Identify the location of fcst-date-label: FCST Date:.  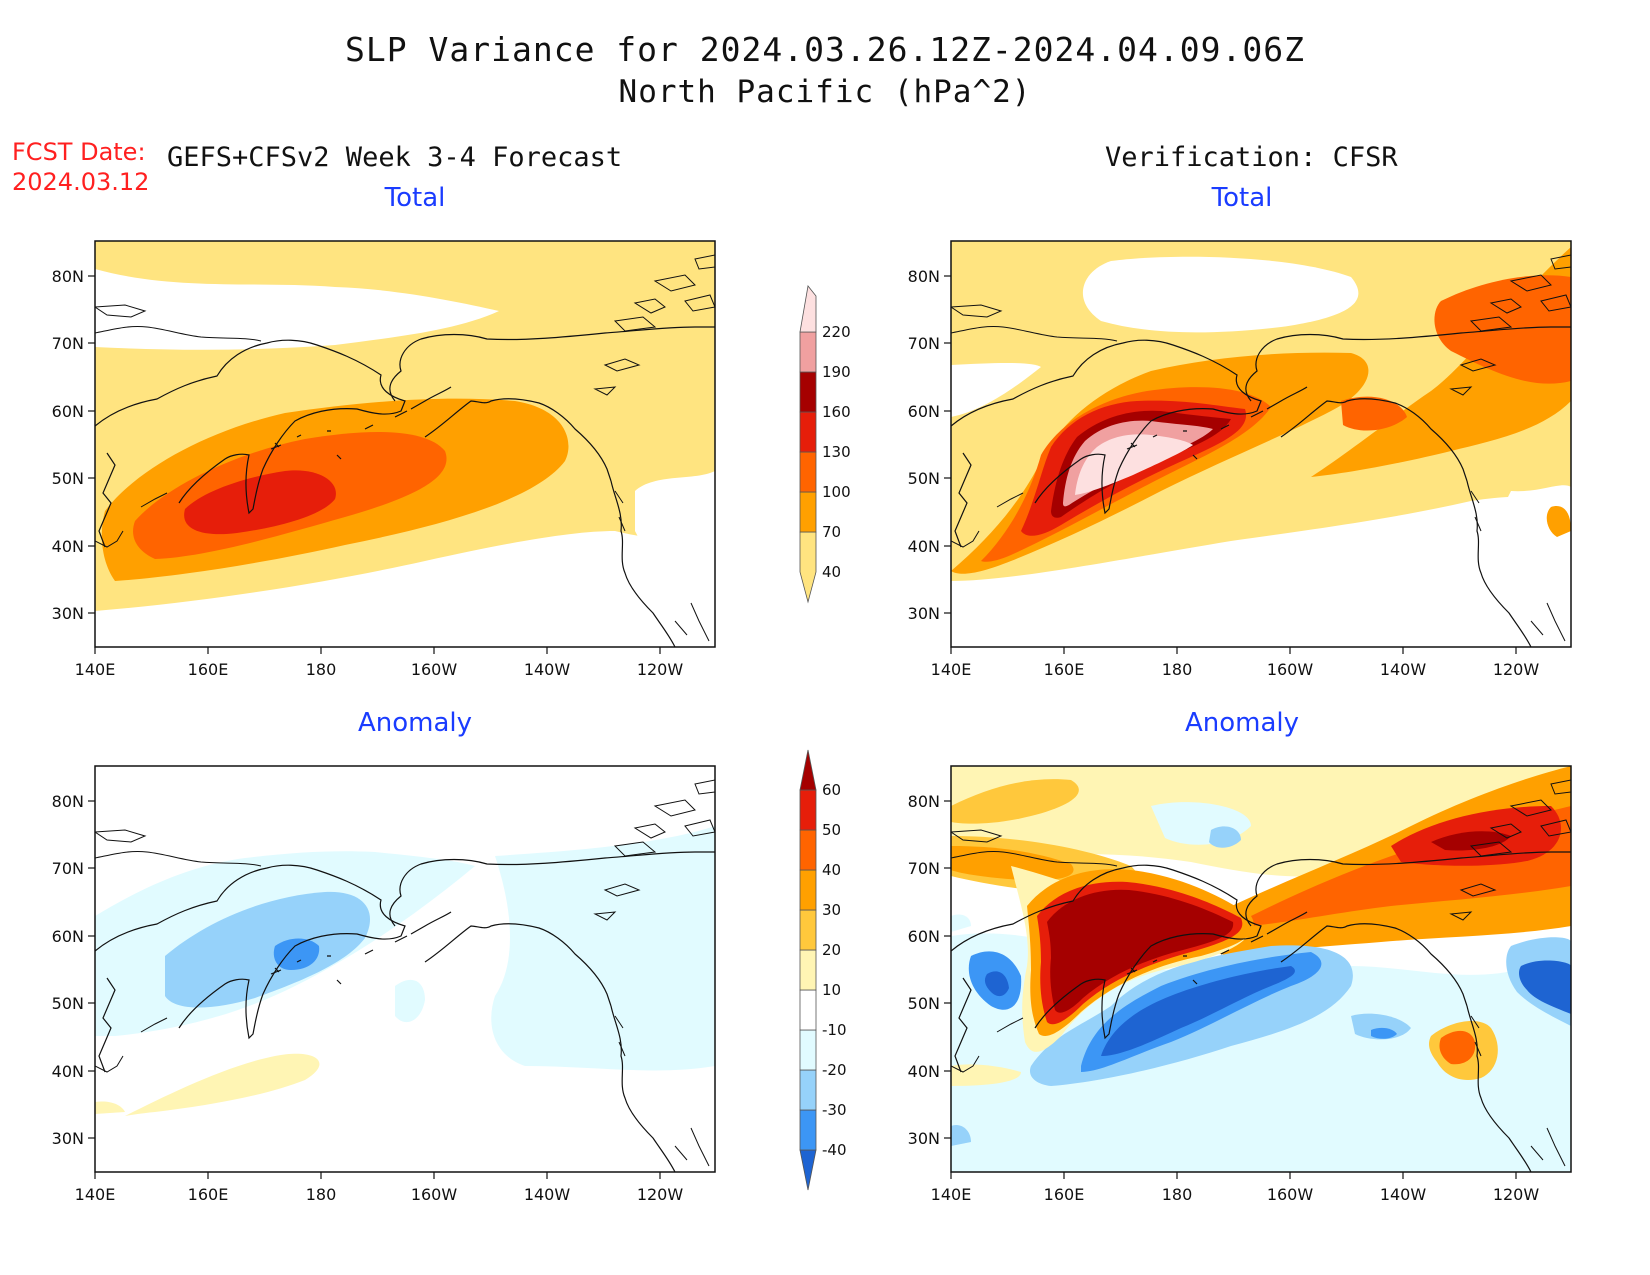
(79, 152).